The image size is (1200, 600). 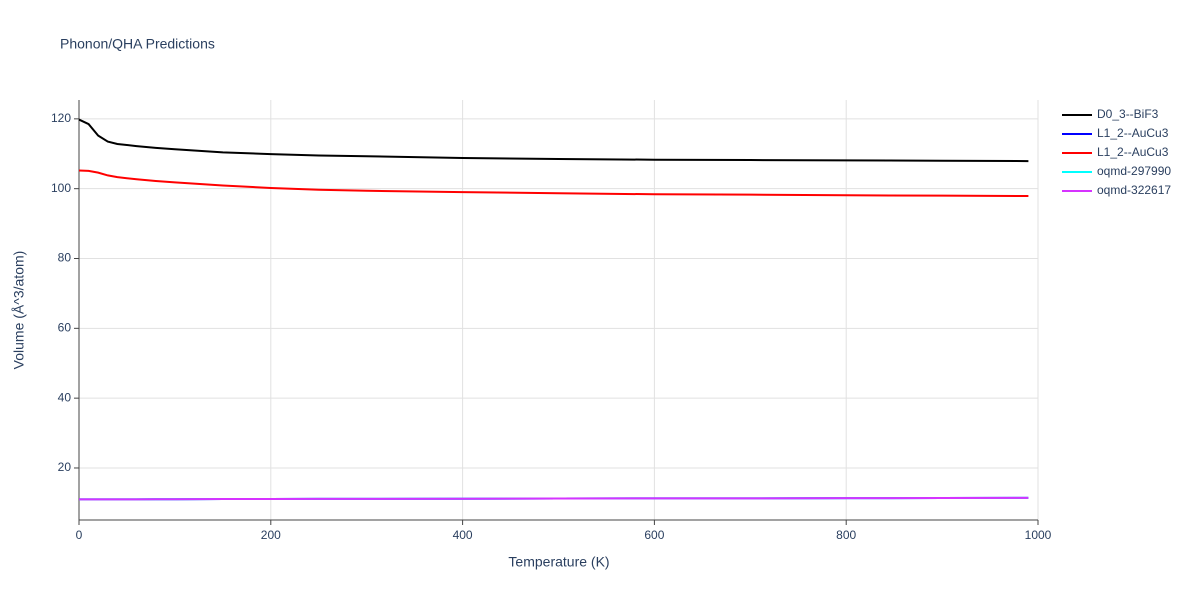 What do you see at coordinates (137, 44) in the screenshot?
I see `chart-title: Phonon/QHA Predictions` at bounding box center [137, 44].